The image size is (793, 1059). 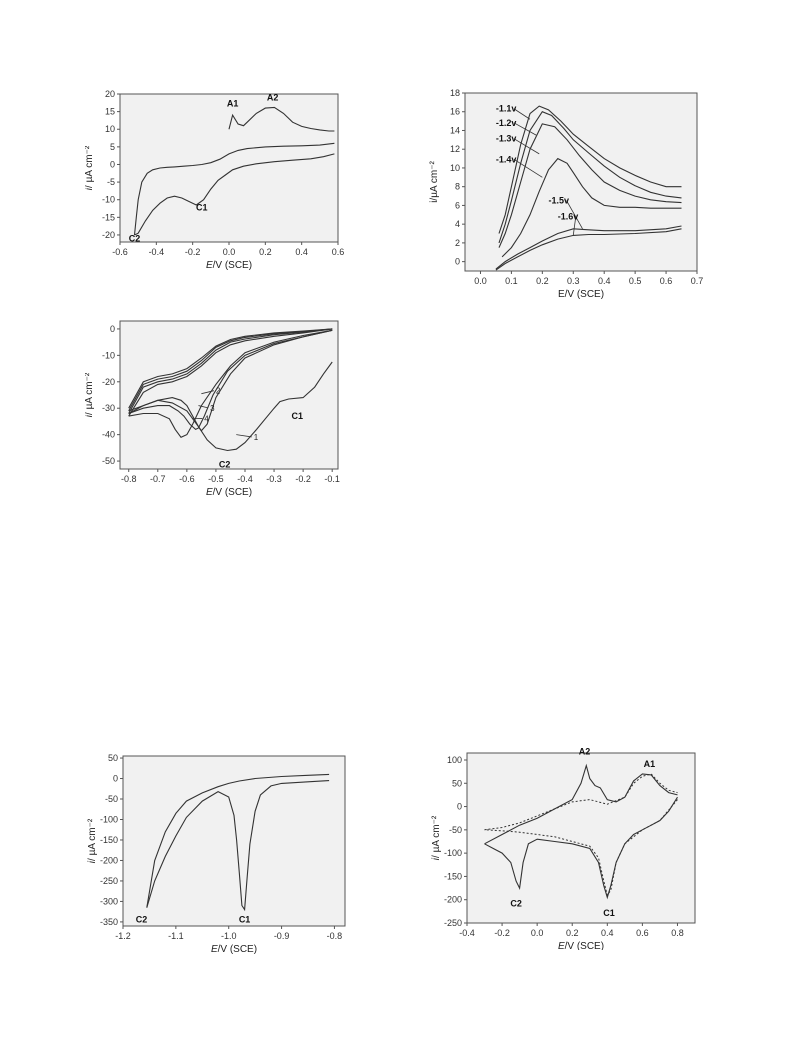 What do you see at coordinates (229, 252) in the screenshot?
I see `chart-1-xtick-label: 0.0` at bounding box center [229, 252].